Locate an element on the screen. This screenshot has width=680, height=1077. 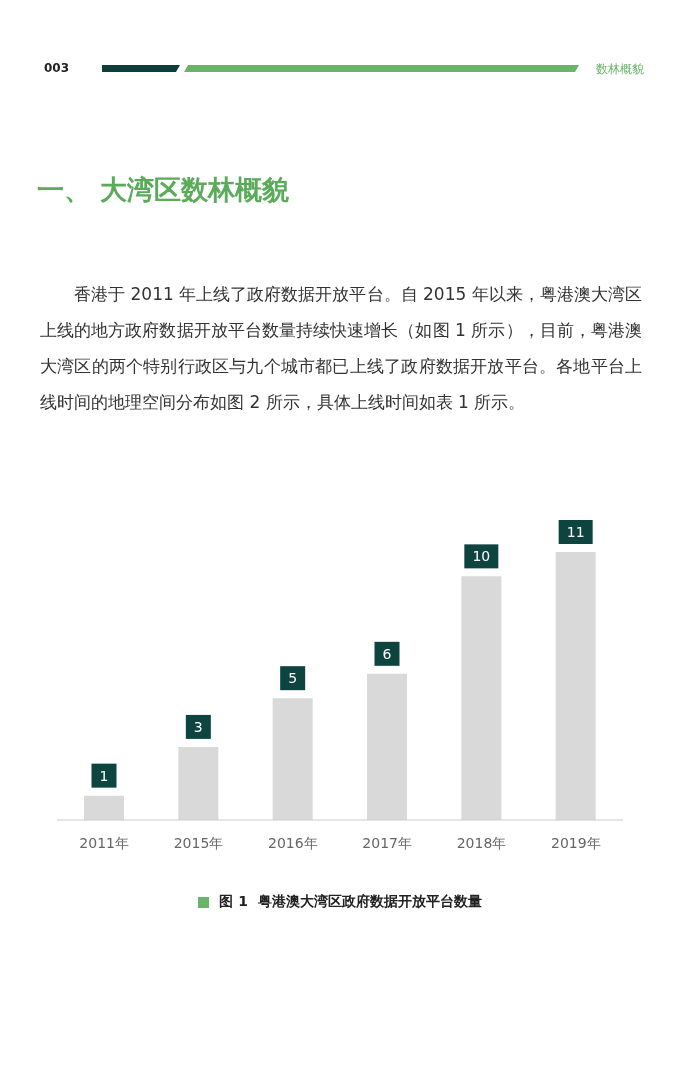
data-label: 3 is located at coordinates (198, 726).